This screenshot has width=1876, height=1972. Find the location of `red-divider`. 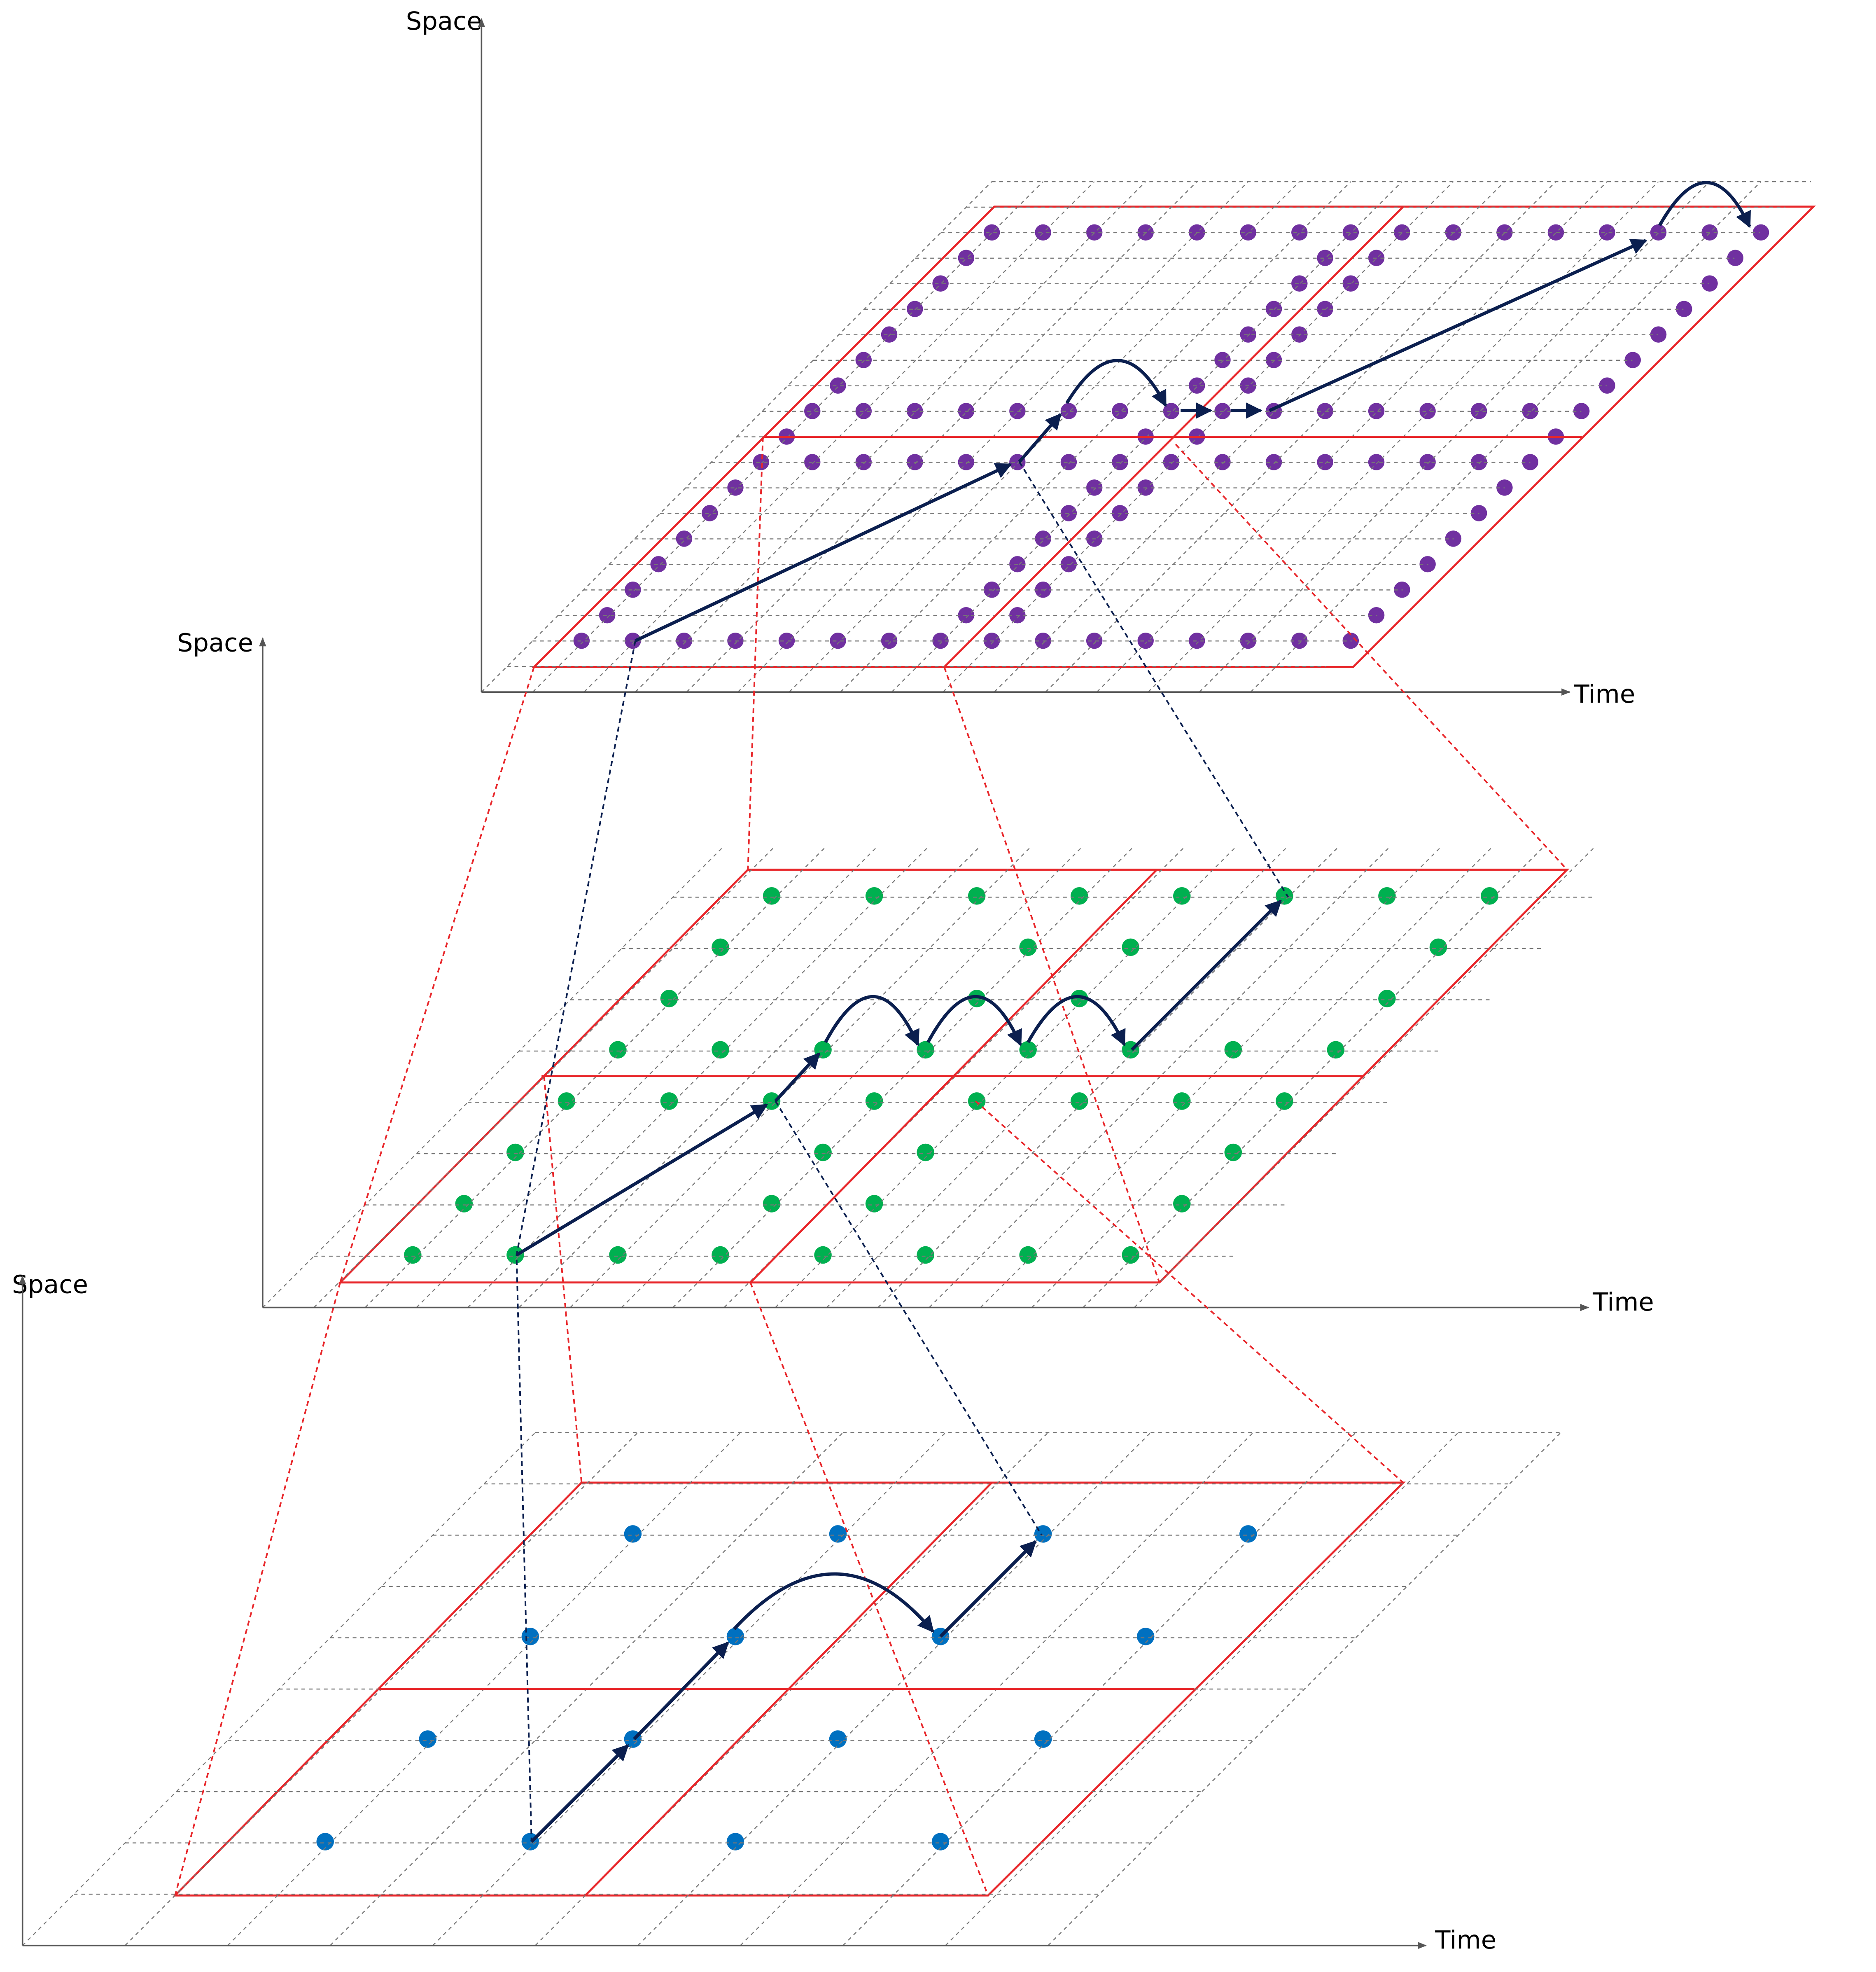

red-divider is located at coordinates (1173, 437).